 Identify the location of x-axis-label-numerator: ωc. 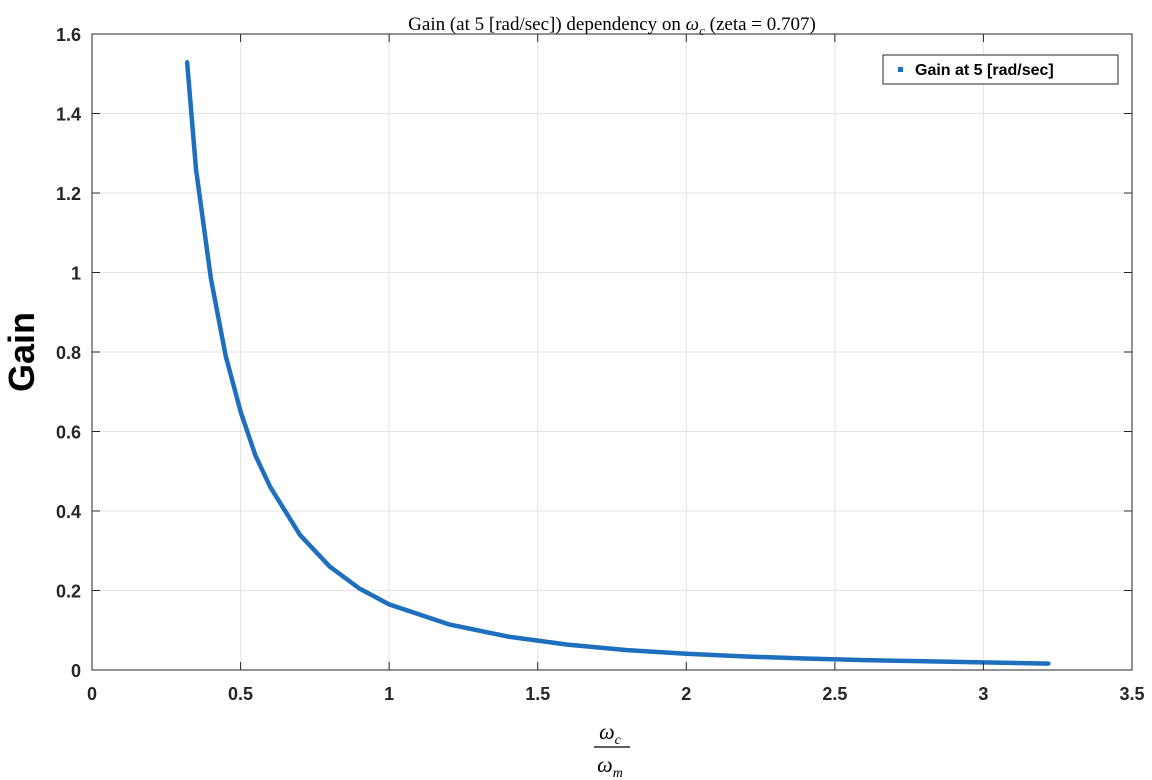
(610, 733).